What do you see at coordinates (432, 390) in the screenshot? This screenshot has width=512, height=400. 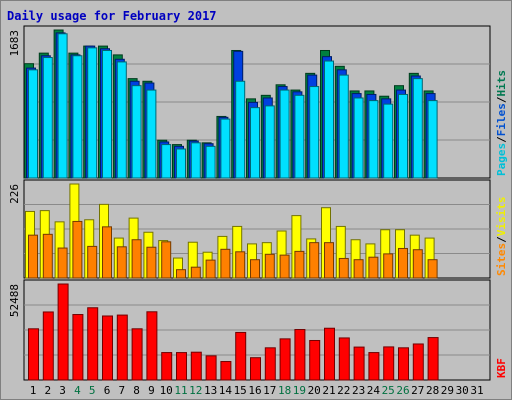 I see `x-tick-label: 28` at bounding box center [432, 390].